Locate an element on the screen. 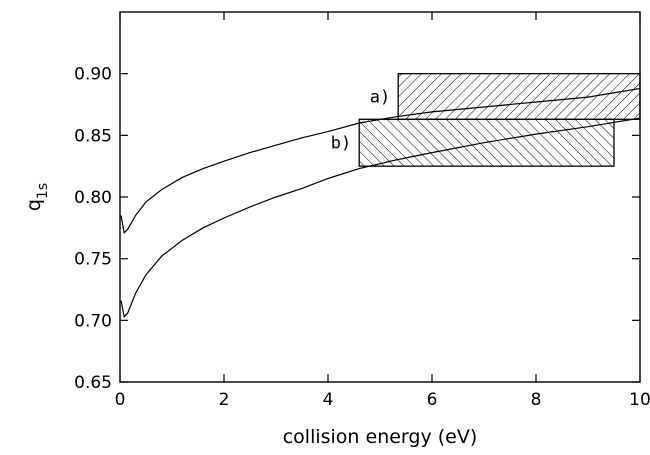 The image size is (650, 455). shaded-regions is located at coordinates (499, 120).